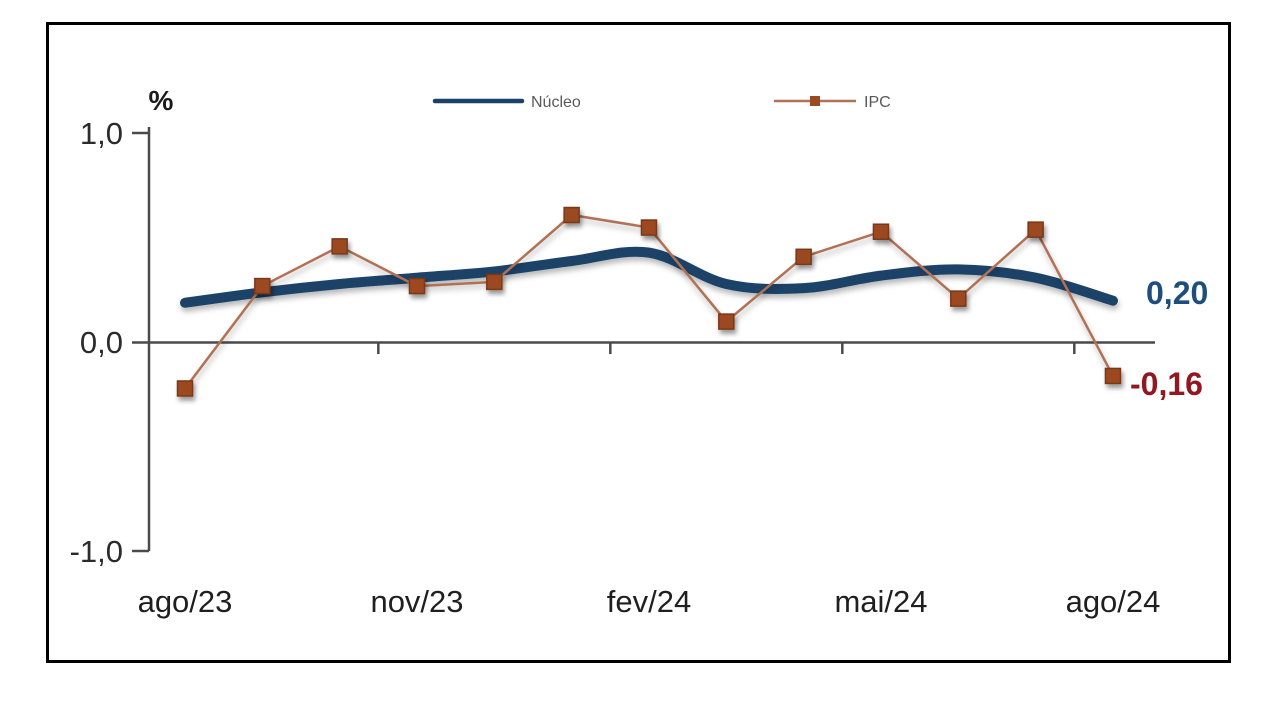 The image size is (1280, 720). Describe the element at coordinates (815, 101) in the screenshot. I see `legend-ipc-marker-swatch` at that location.